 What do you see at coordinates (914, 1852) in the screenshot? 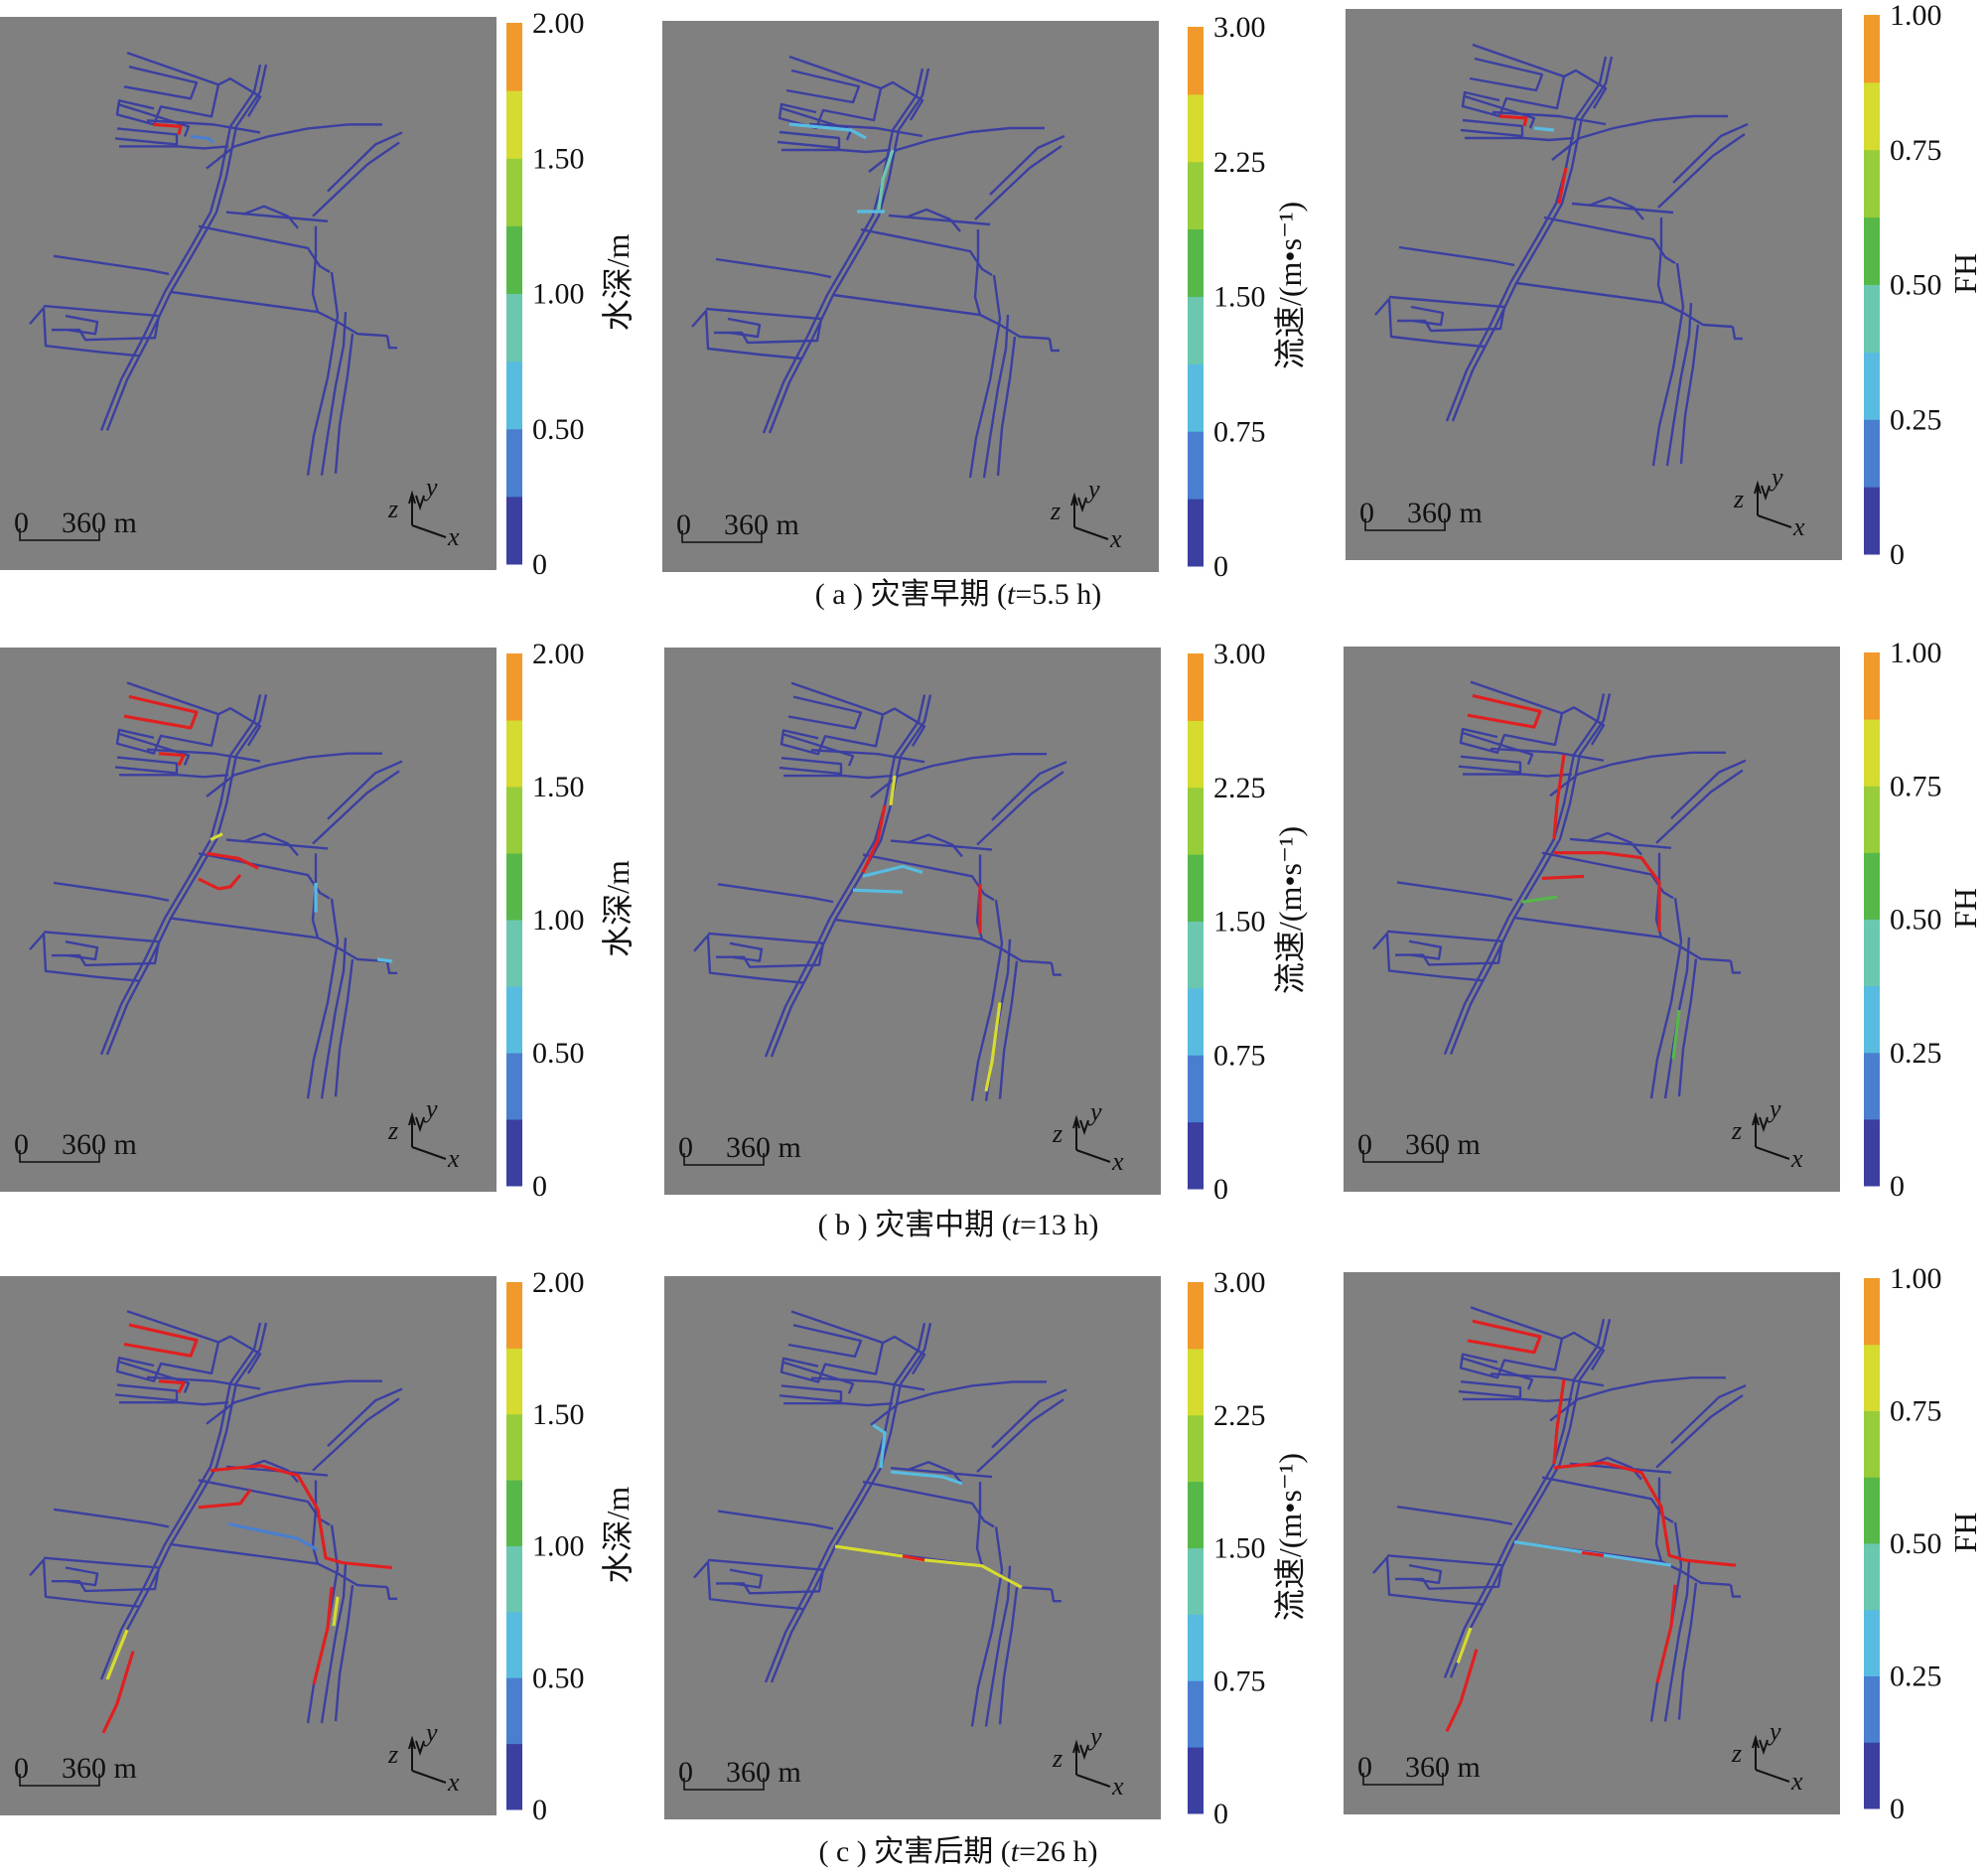
I see `caption-prefix: ( c ) 灾害后期 (` at bounding box center [914, 1852].